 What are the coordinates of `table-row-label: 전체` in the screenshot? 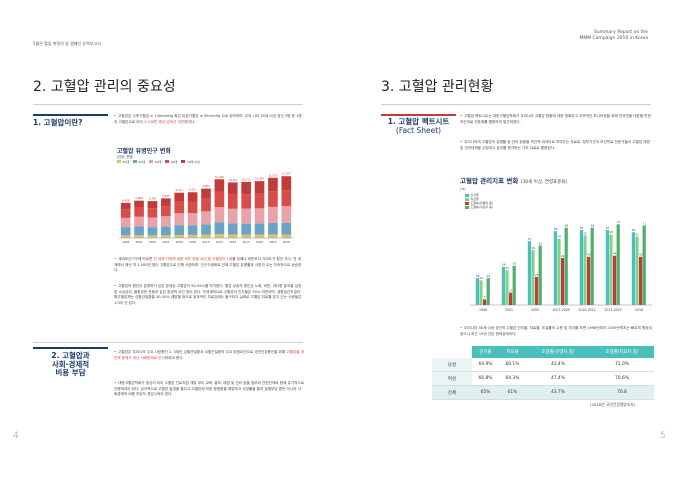 It's located at (452, 392).